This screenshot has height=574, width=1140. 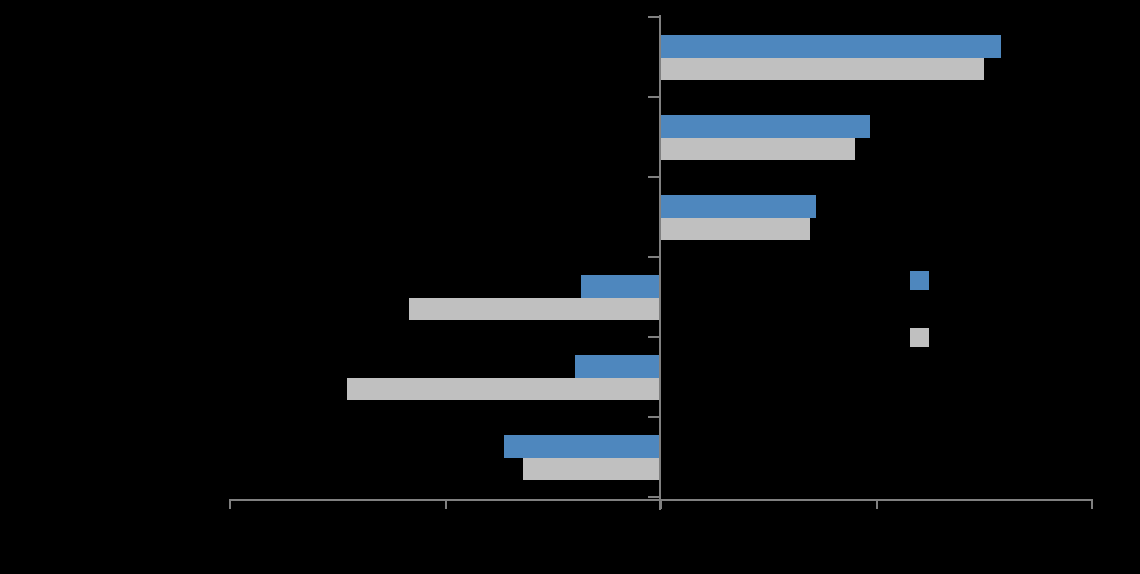 I want to click on x-axis-line, so click(x=661, y=500).